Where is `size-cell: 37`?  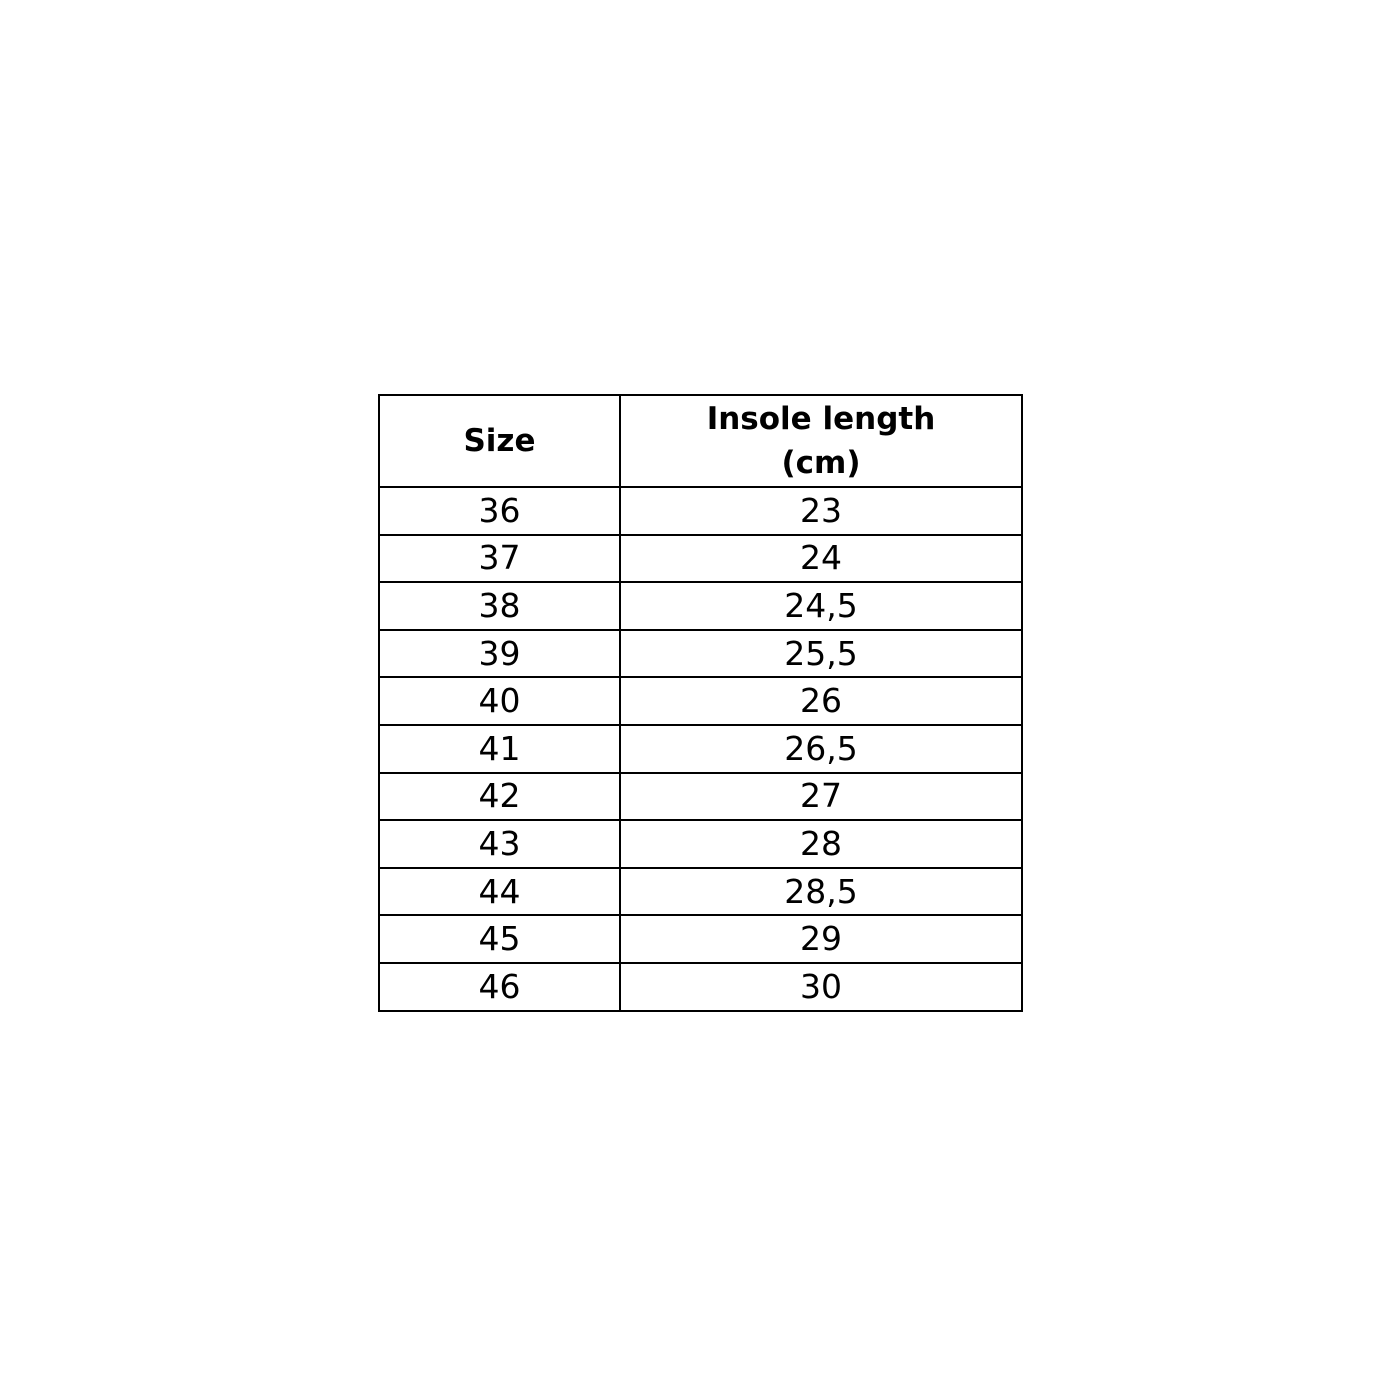
size-cell: 37 is located at coordinates (499, 558).